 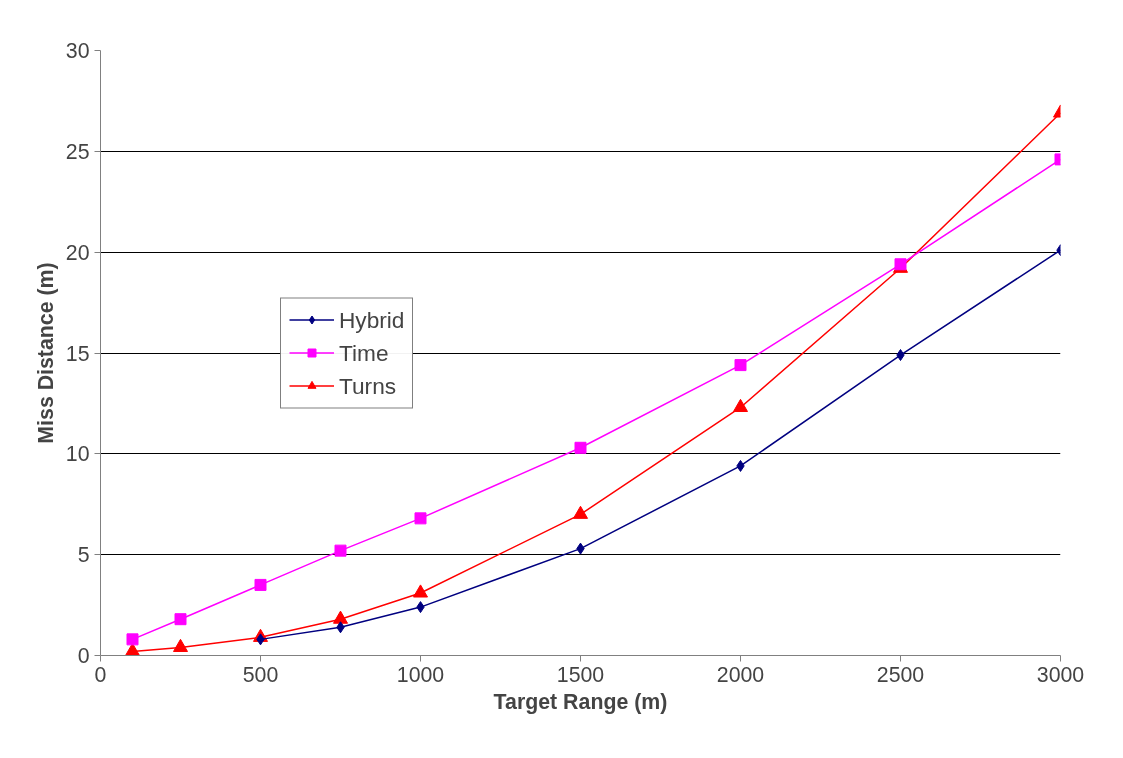 I want to click on x-tick-label: 0, so click(x=100, y=674).